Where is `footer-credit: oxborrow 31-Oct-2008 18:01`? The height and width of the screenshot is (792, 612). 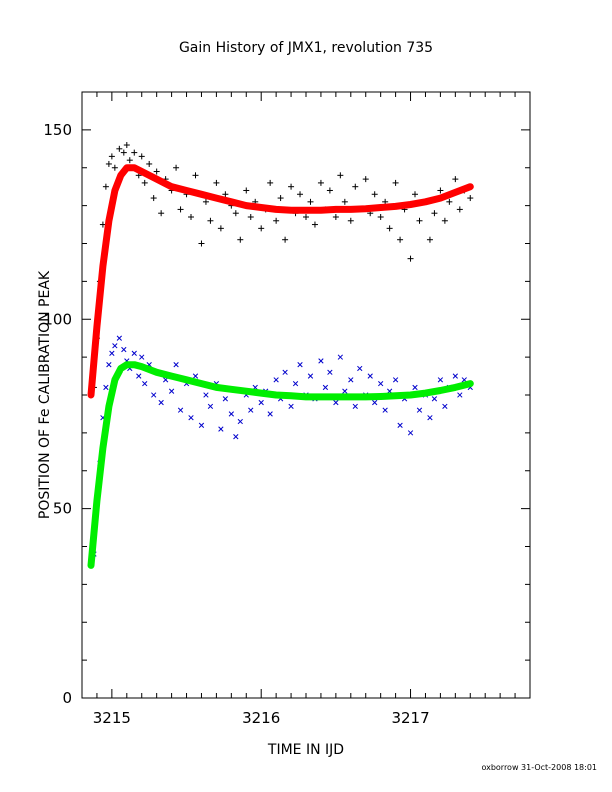 footer-credit: oxborrow 31-Oct-2008 18:01 is located at coordinates (539, 767).